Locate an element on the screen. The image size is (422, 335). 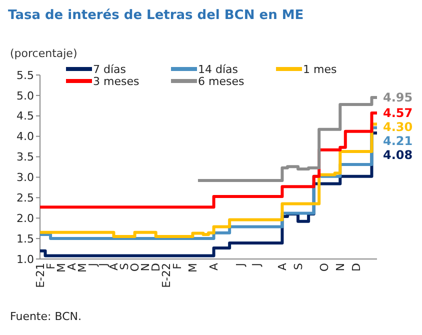
legend-label: 1 mes is located at coordinates (320, 69).